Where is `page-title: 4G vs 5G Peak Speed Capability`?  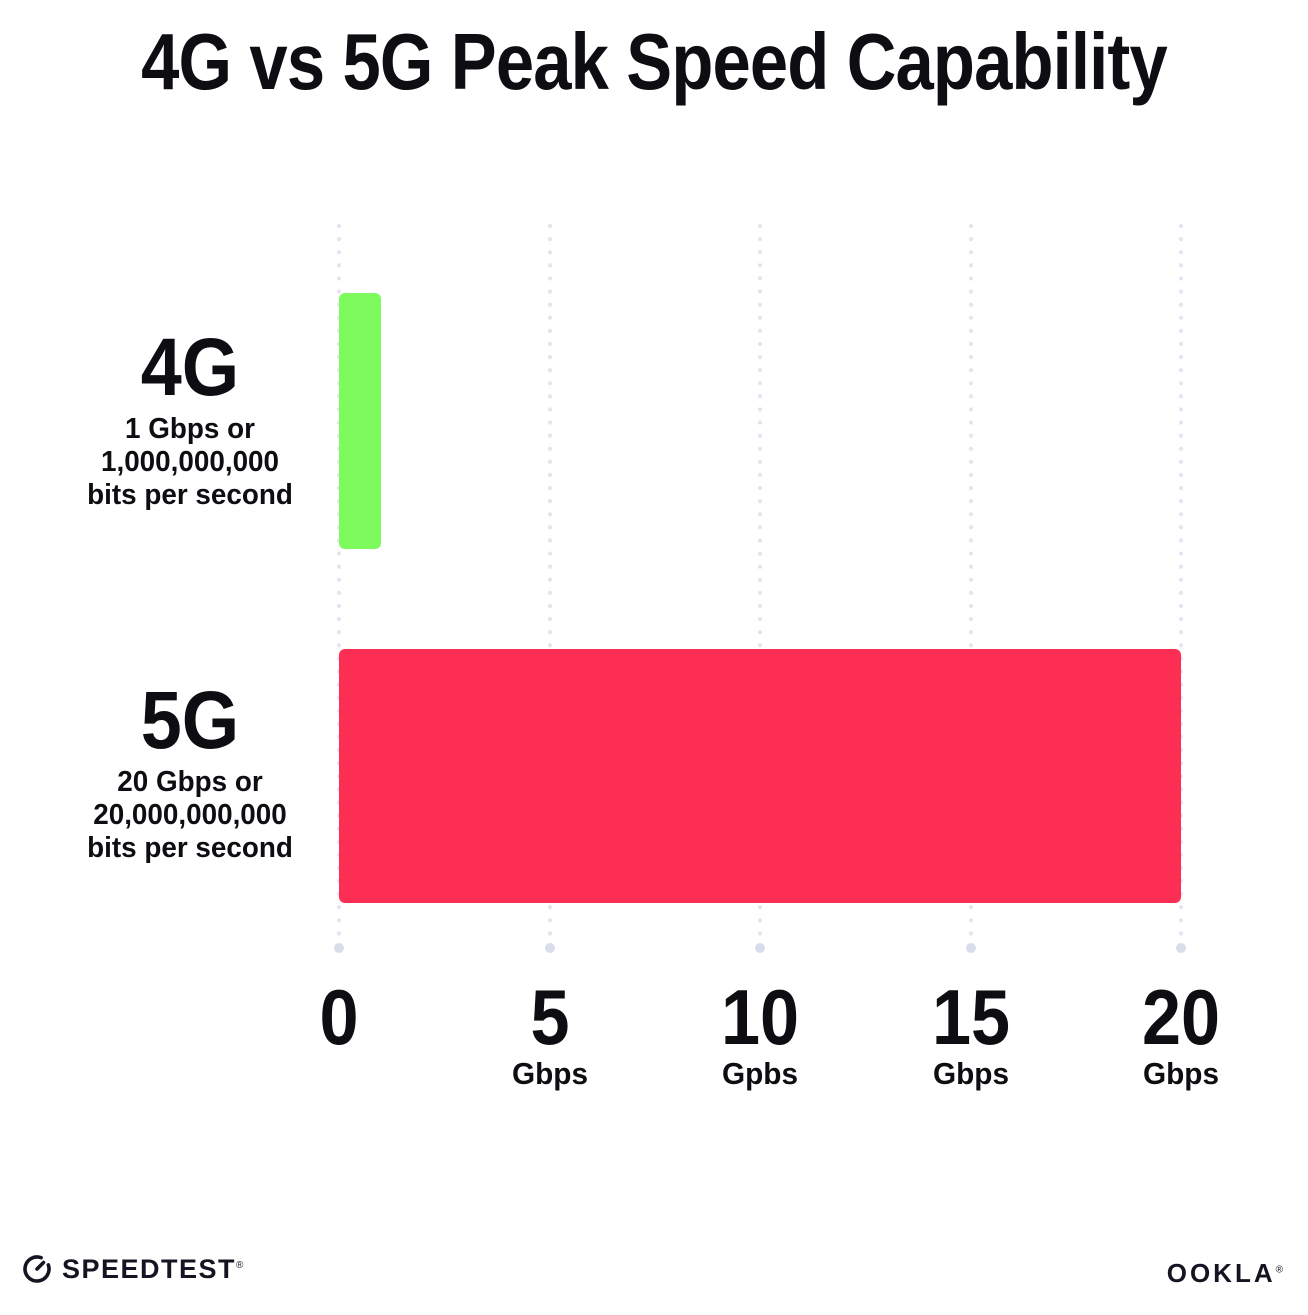 page-title: 4G vs 5G Peak Speed Capability is located at coordinates (654, 61).